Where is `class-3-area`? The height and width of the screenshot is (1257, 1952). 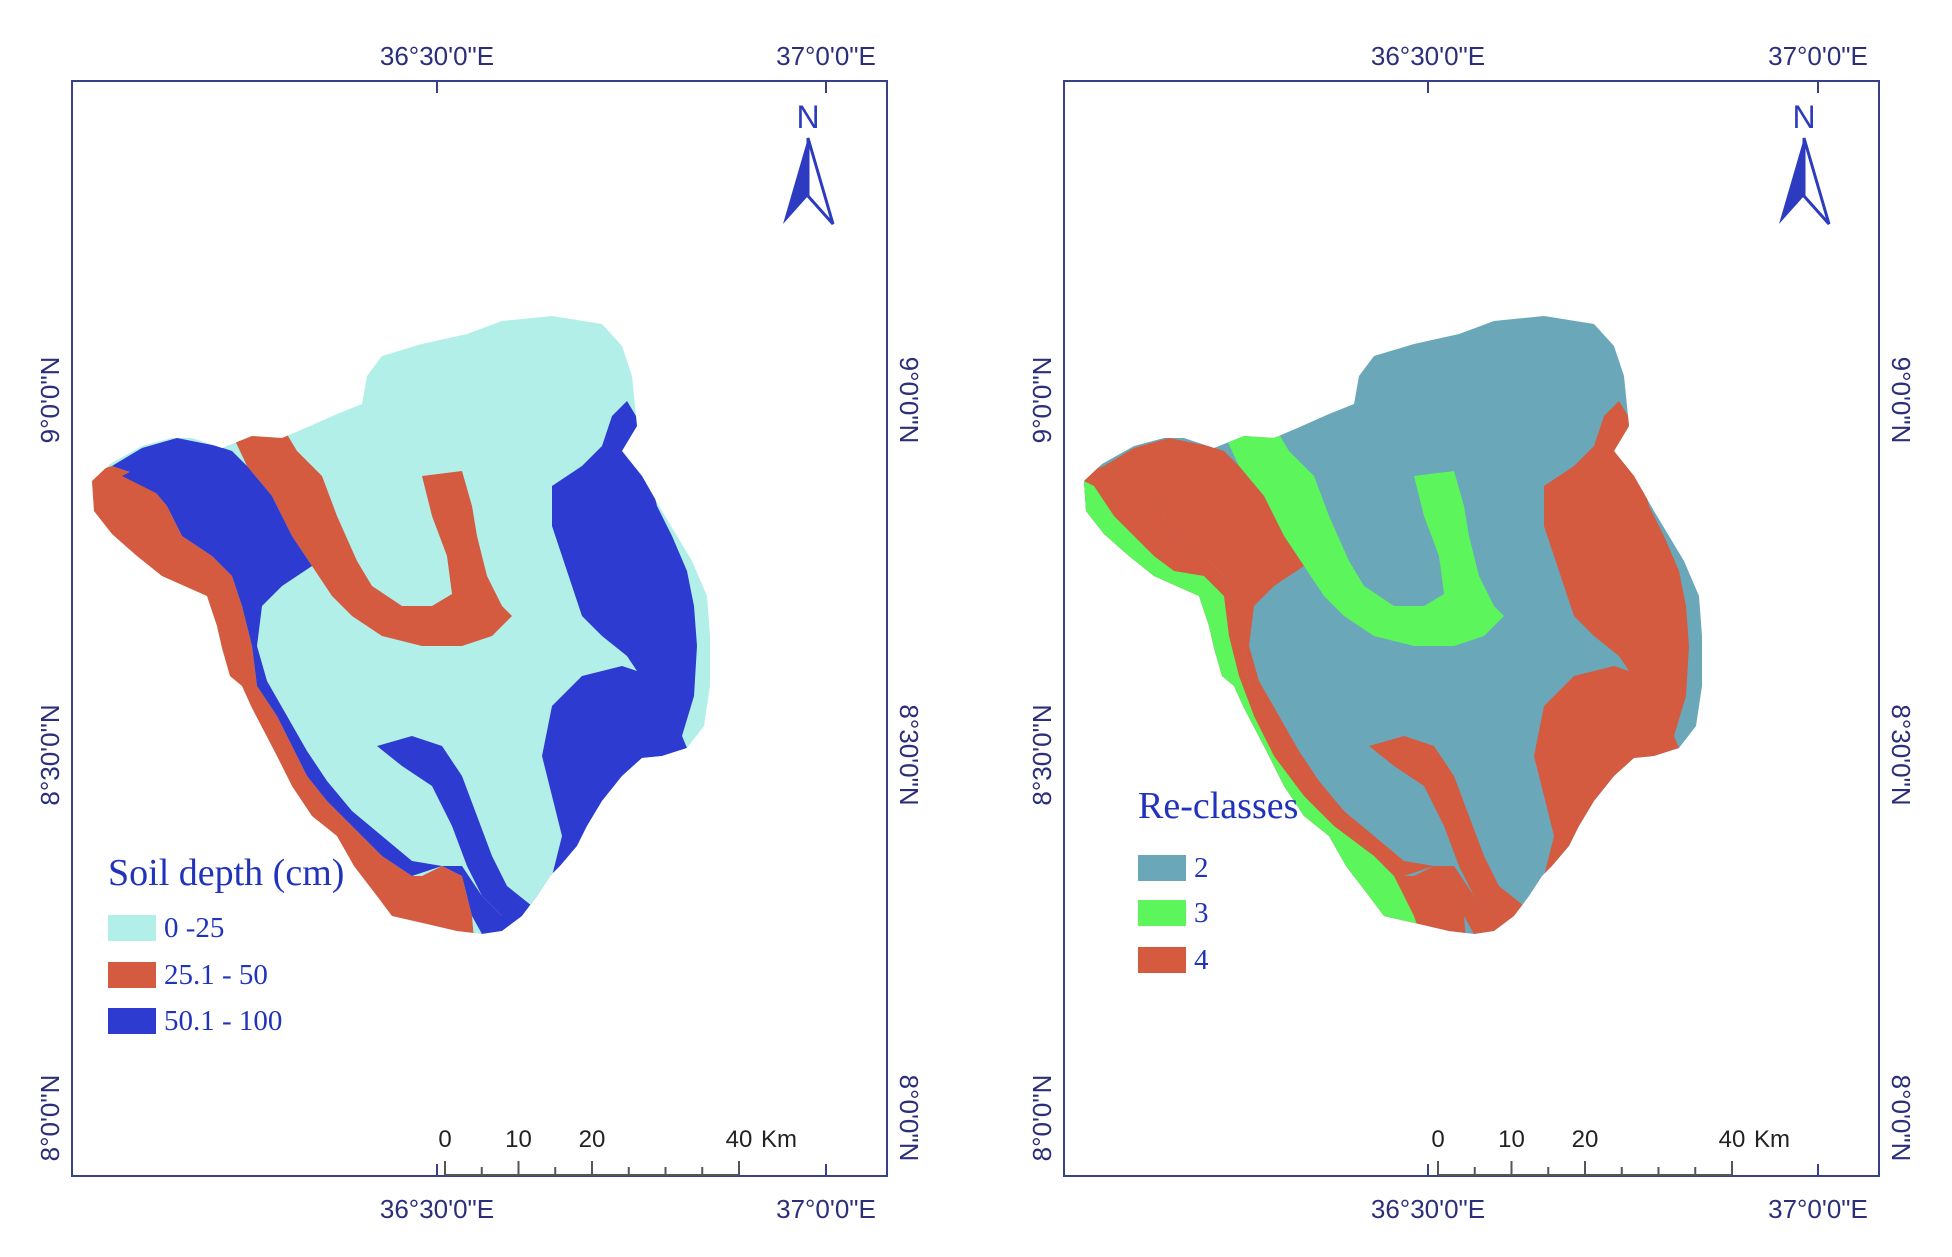 class-3-area is located at coordinates (1364, 536).